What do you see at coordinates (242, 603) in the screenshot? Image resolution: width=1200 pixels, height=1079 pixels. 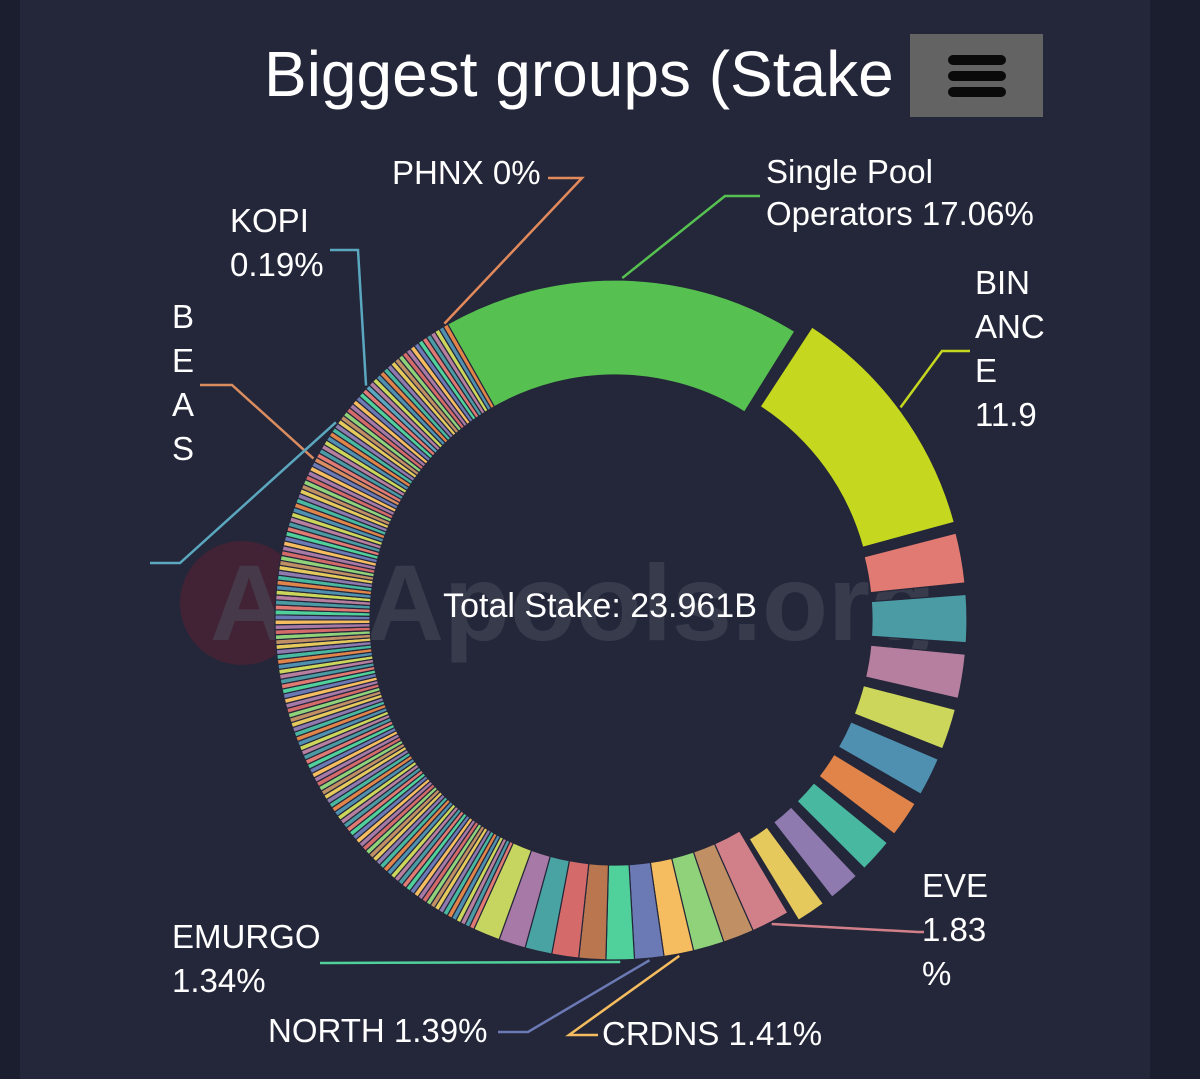 I see `watermark-logo-circle` at bounding box center [242, 603].